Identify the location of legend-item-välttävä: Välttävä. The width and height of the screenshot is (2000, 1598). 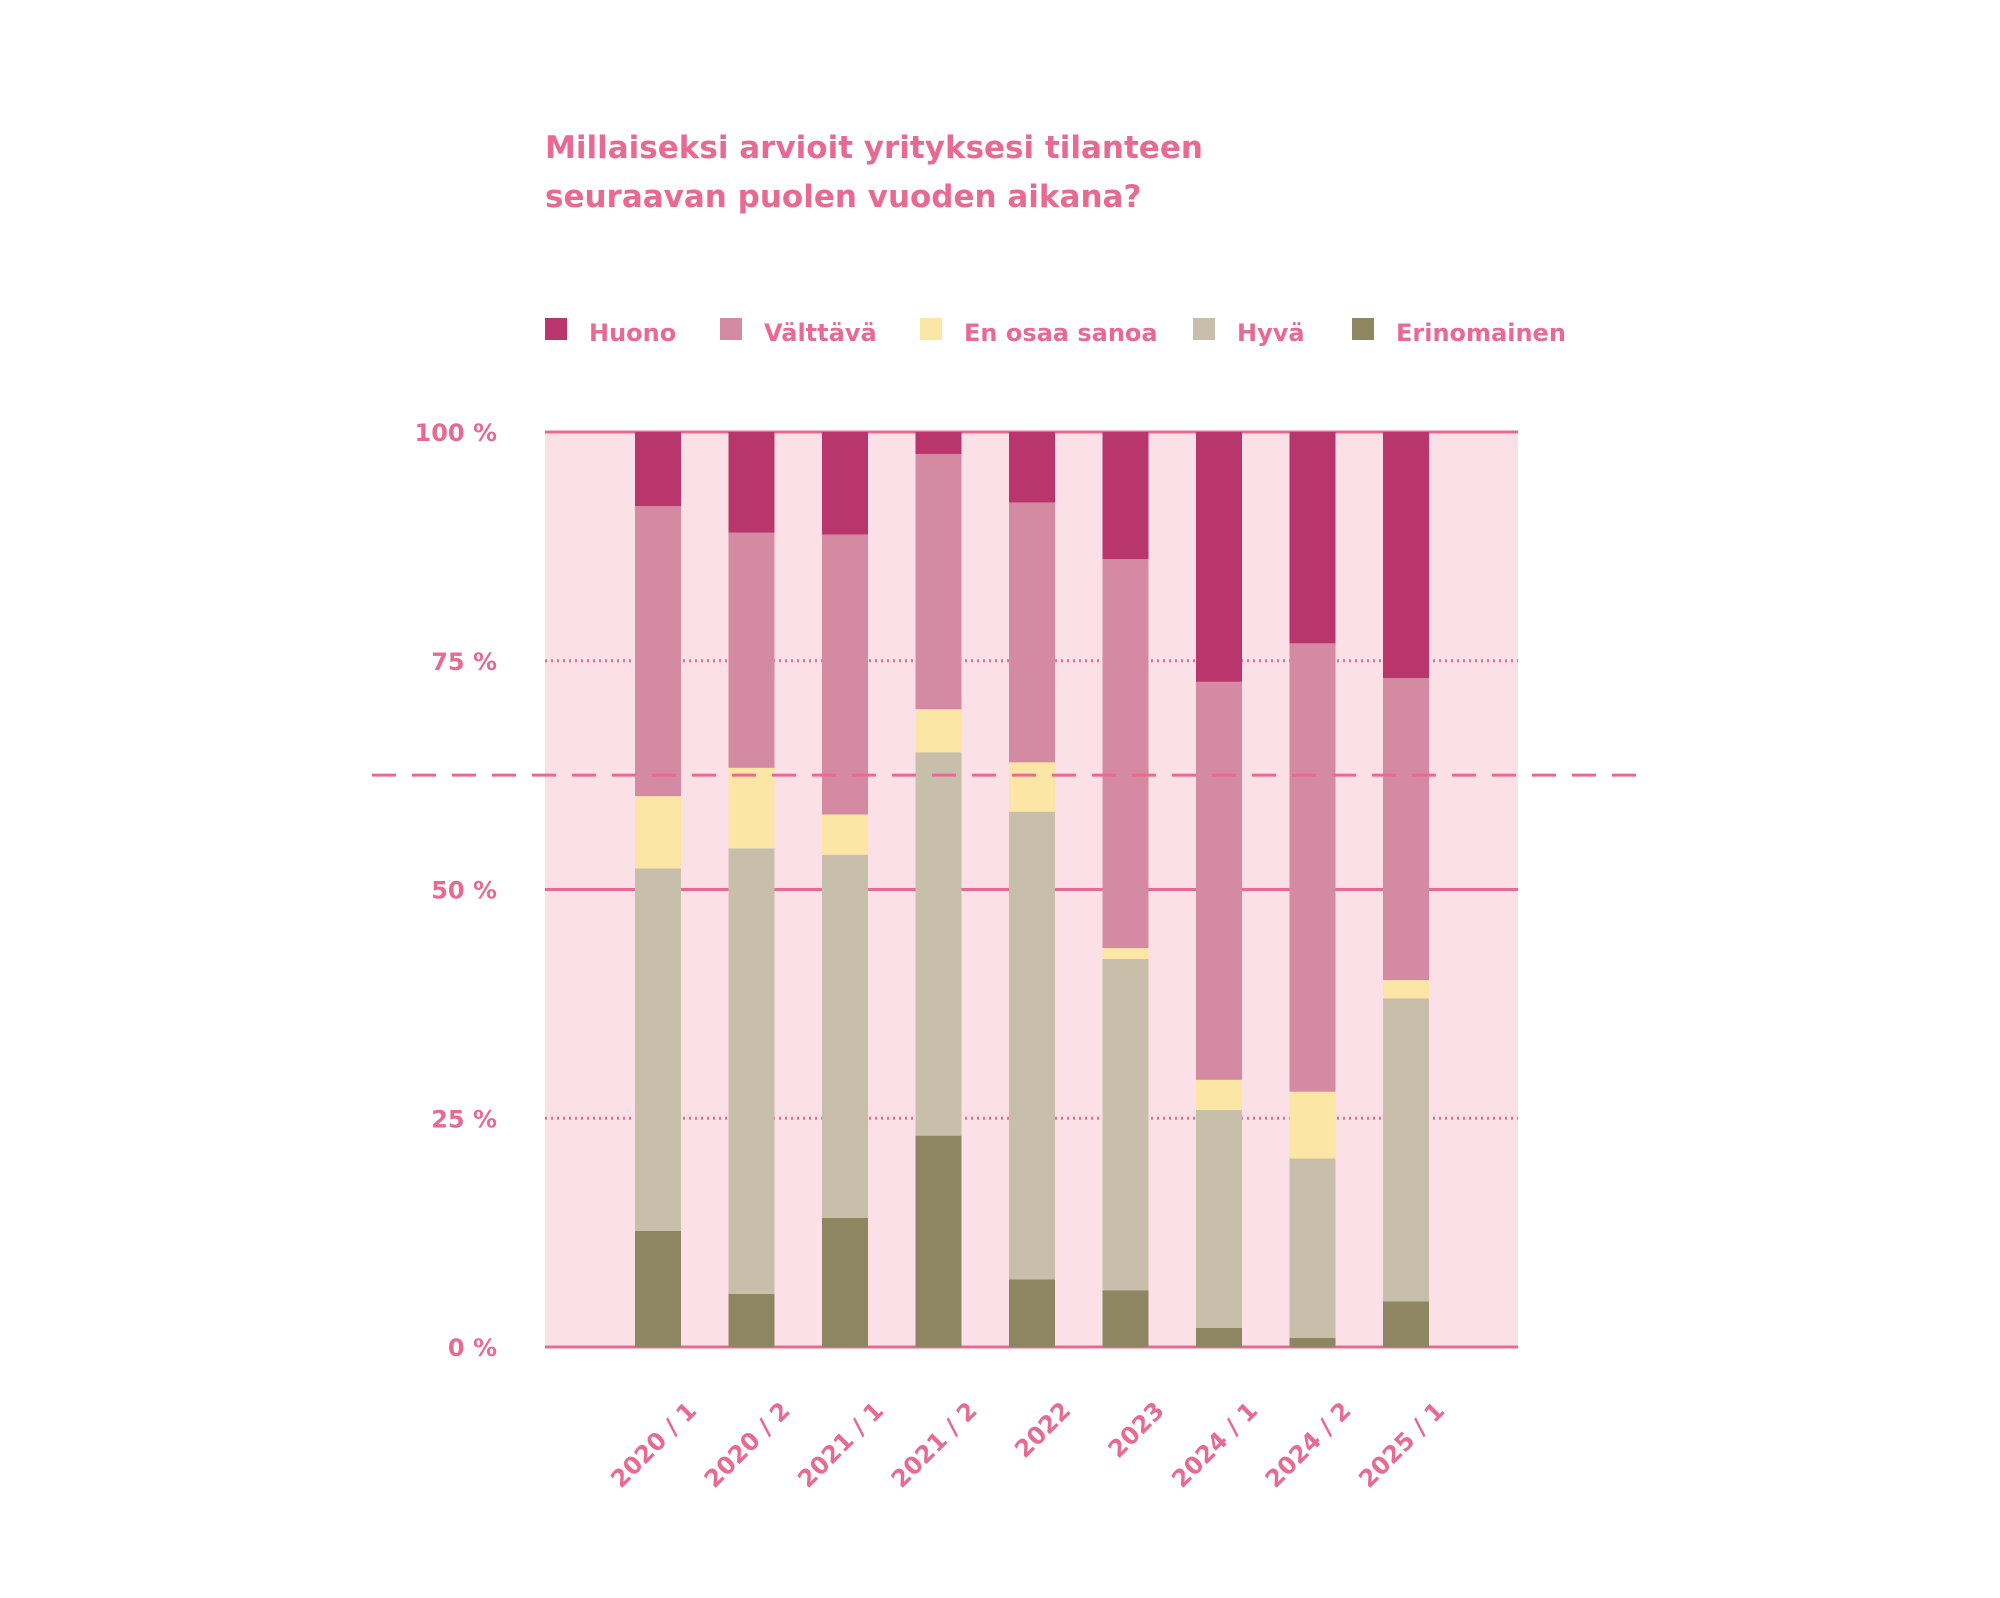
(798, 332).